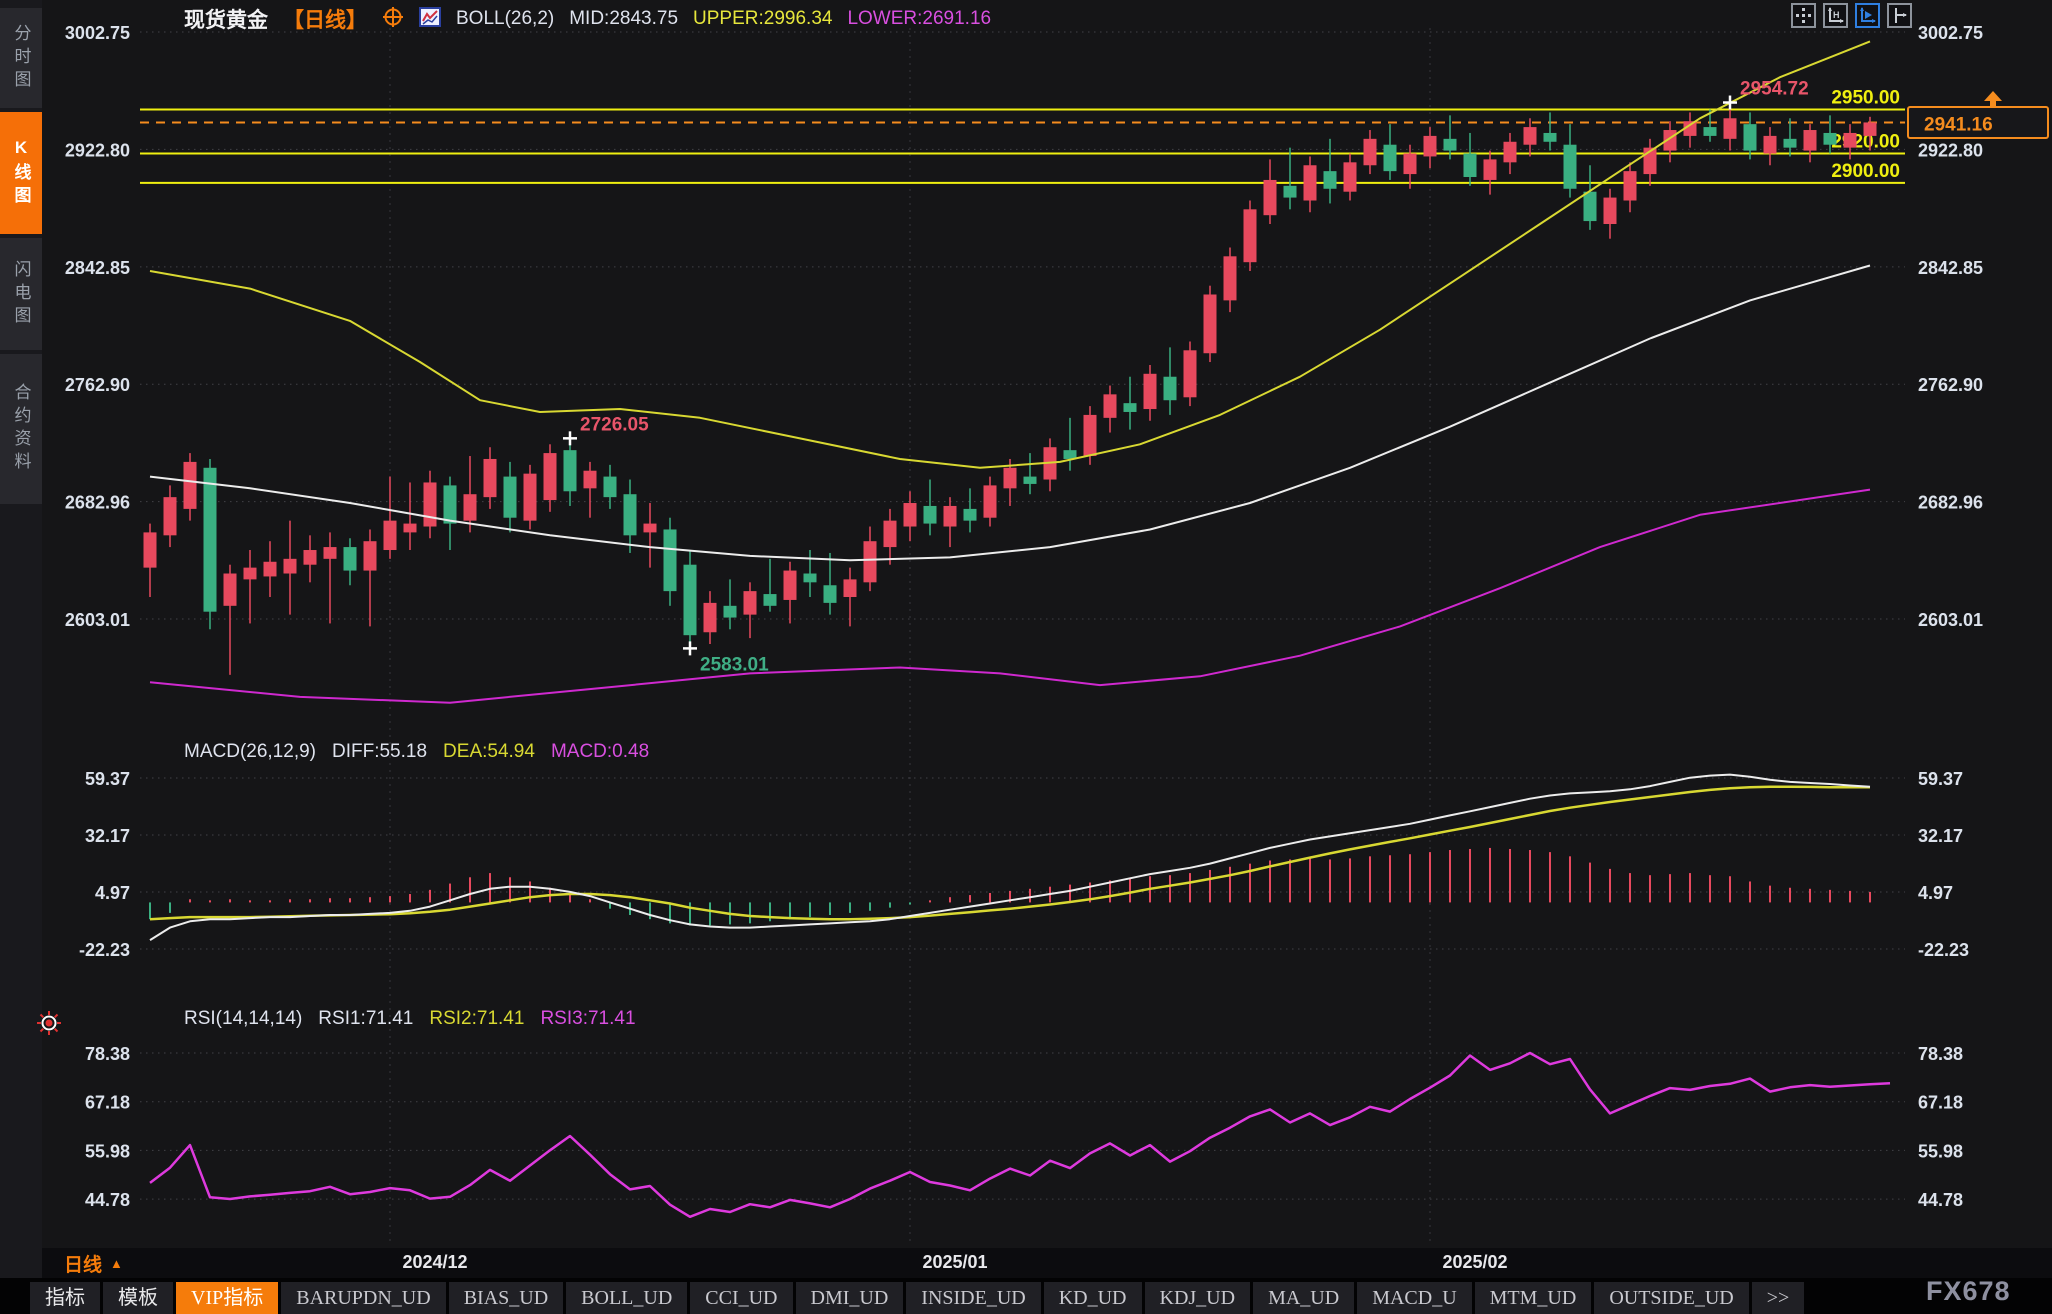  What do you see at coordinates (1940, 779) in the screenshot?
I see `axis-tick-label: 59.37` at bounding box center [1940, 779].